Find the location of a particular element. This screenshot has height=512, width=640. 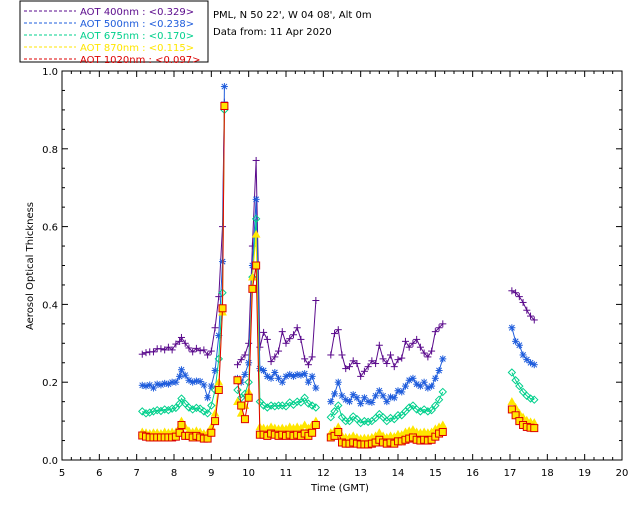

y-tick-label: 1.0 is located at coordinates (50, 72).